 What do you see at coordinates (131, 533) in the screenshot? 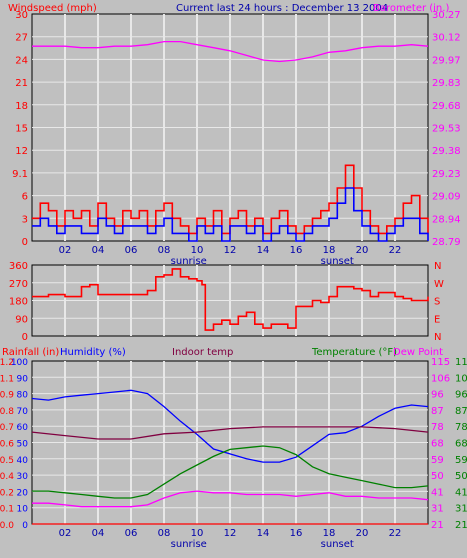
I see `temperature-humidity-panel-x-tick-label: 06` at bounding box center [131, 533].